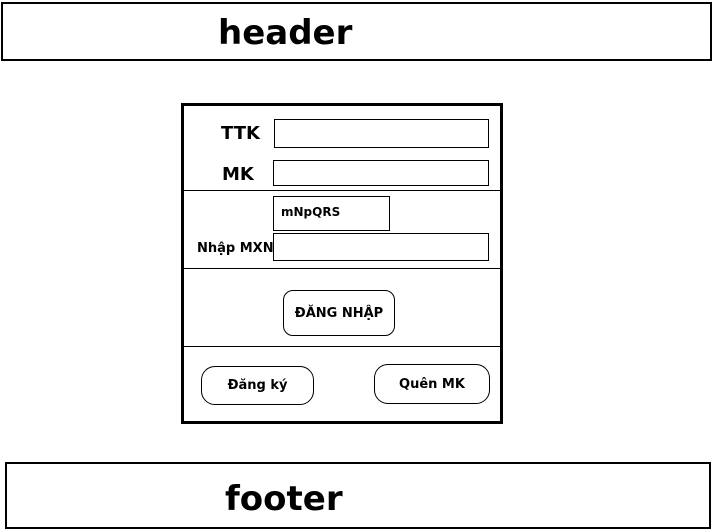 This screenshot has width=713, height=531. What do you see at coordinates (331, 213) in the screenshot?
I see `captcha-code: mNpQRS` at bounding box center [331, 213].